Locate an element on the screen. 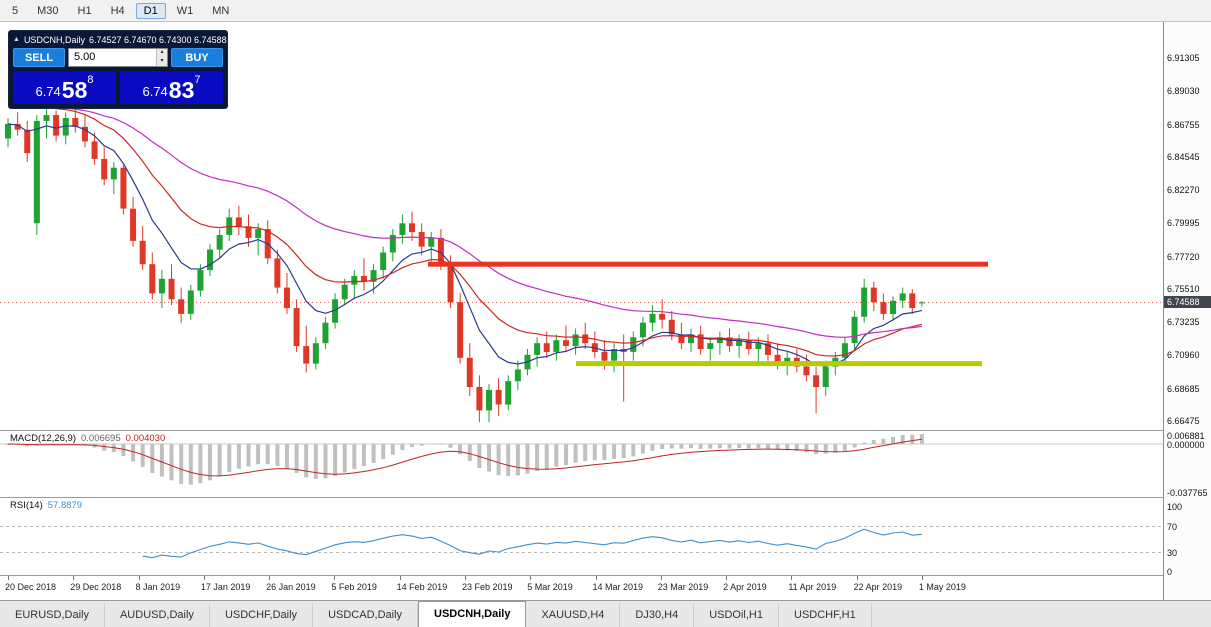 This screenshot has height=627, width=1211. period-button-MN: MN is located at coordinates (221, 10).